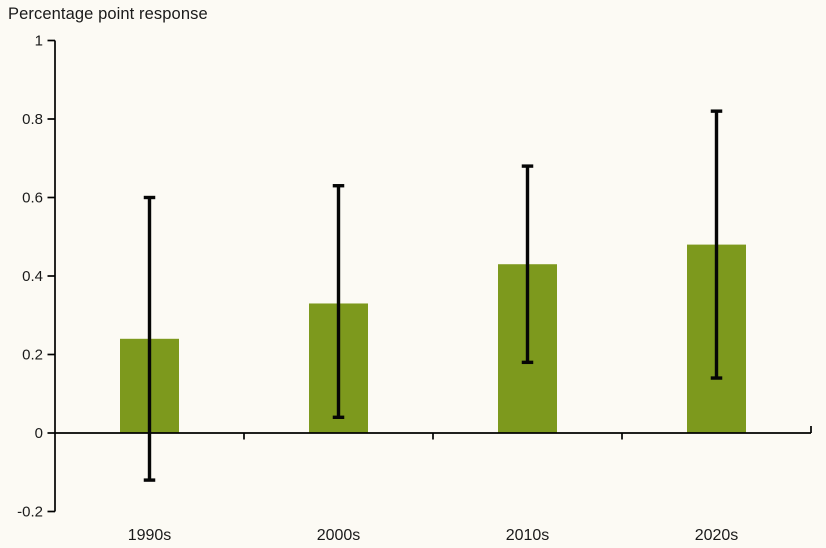  I want to click on y-axis-tick-label: 0.2, so click(32, 355).